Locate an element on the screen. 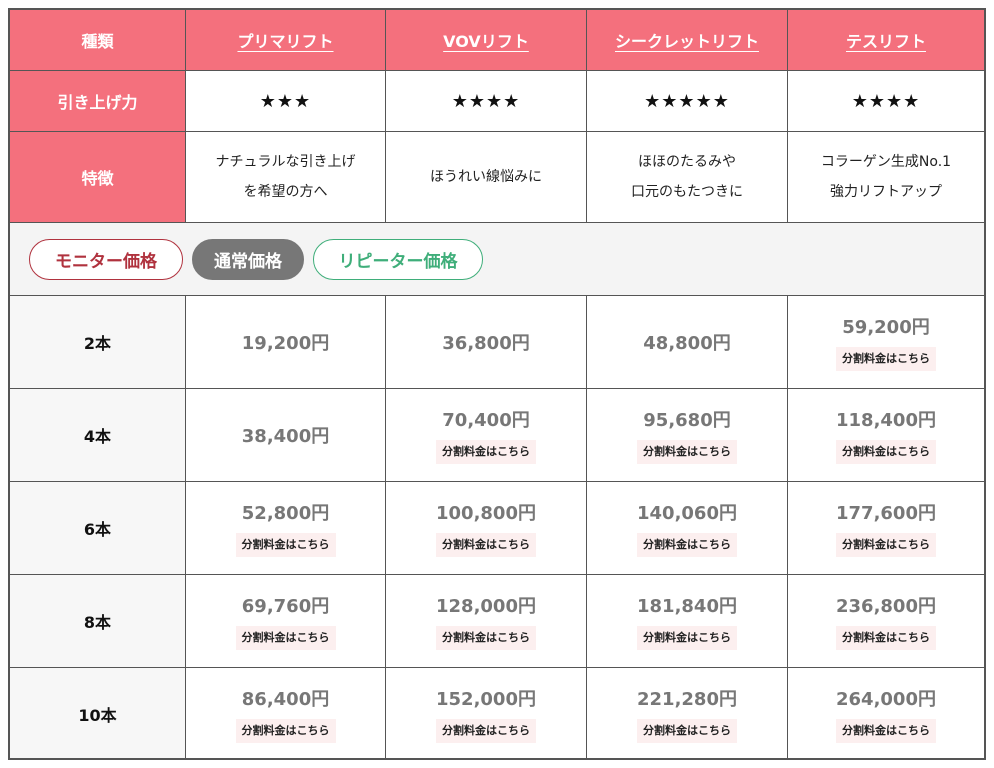  price-cell: 140,060円 分割料金はこちら is located at coordinates (687, 528).